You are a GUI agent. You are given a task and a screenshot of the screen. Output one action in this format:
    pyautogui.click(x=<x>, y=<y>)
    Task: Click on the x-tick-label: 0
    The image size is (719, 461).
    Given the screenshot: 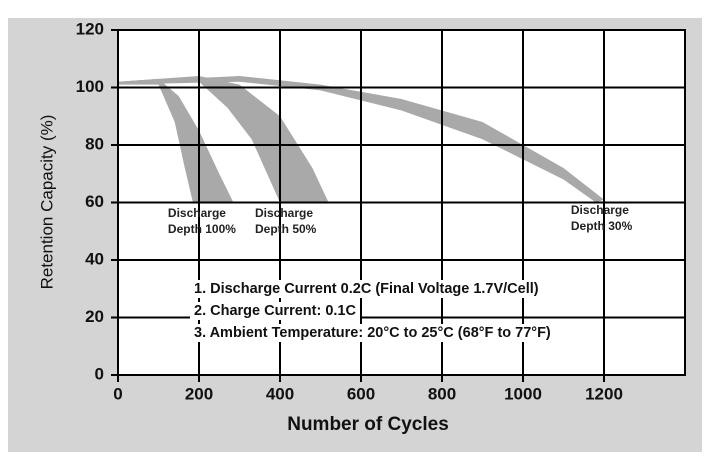 What is the action you would take?
    pyautogui.click(x=117, y=393)
    